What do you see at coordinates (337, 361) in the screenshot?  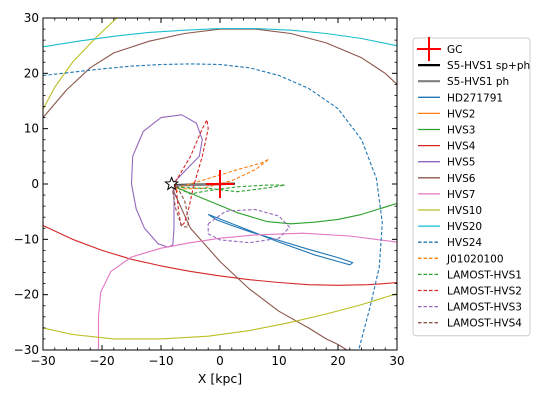 I see `x-tick-label-5: 20` at bounding box center [337, 361].